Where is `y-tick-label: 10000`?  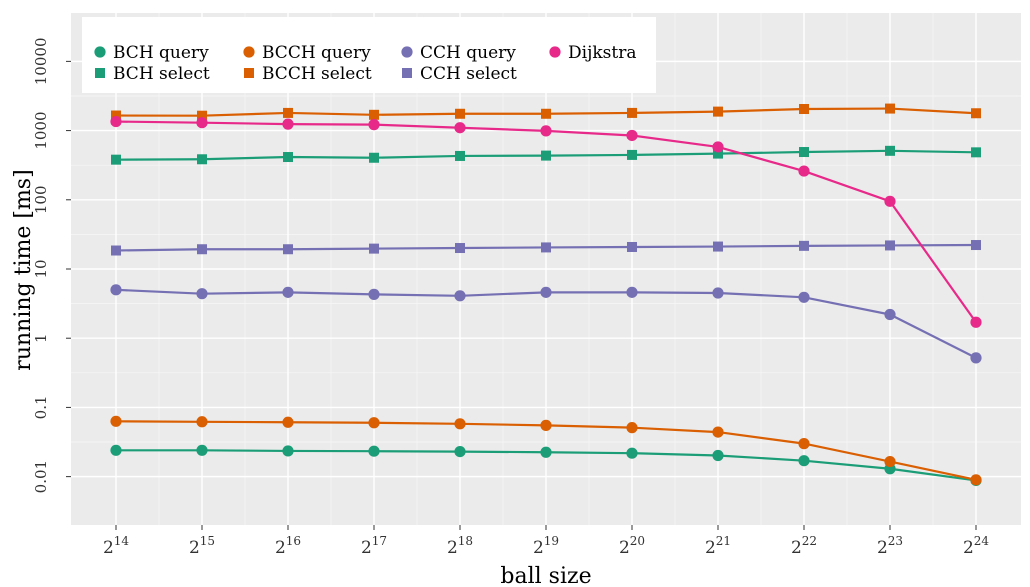
y-tick-label: 10000 is located at coordinates (41, 62).